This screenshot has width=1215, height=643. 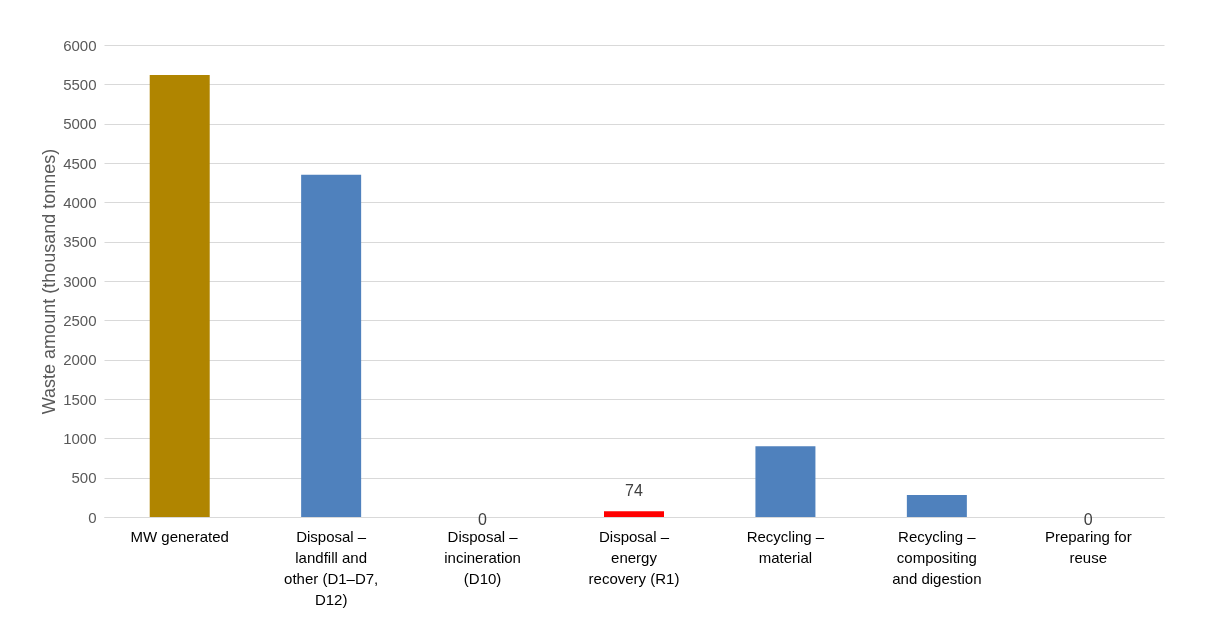 I want to click on x-tick-label: Disposal – incineration (D10), so click(x=482, y=557).